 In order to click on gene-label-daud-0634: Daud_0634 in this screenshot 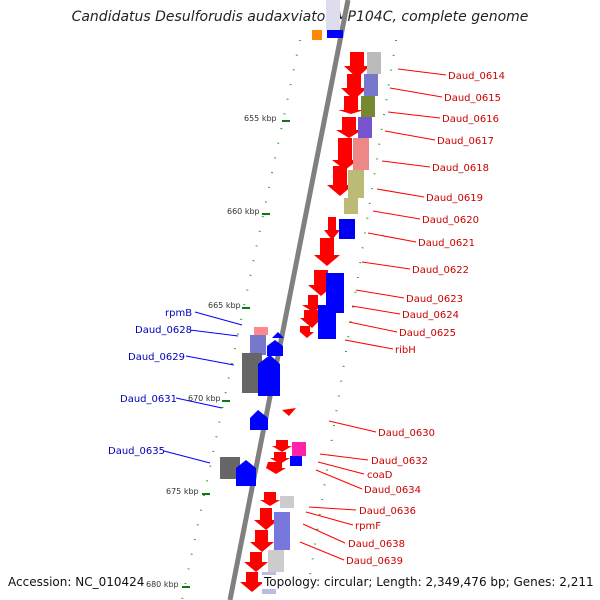, I will do `click(392, 490)`.